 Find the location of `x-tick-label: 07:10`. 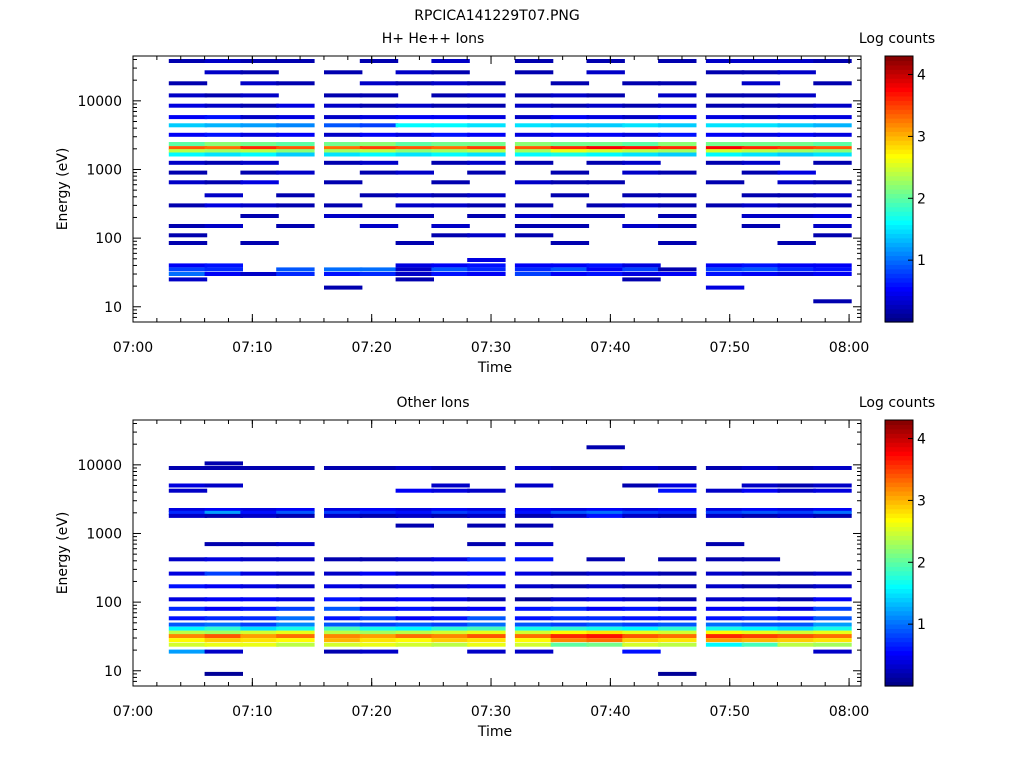

x-tick-label: 07:10 is located at coordinates (252, 348).